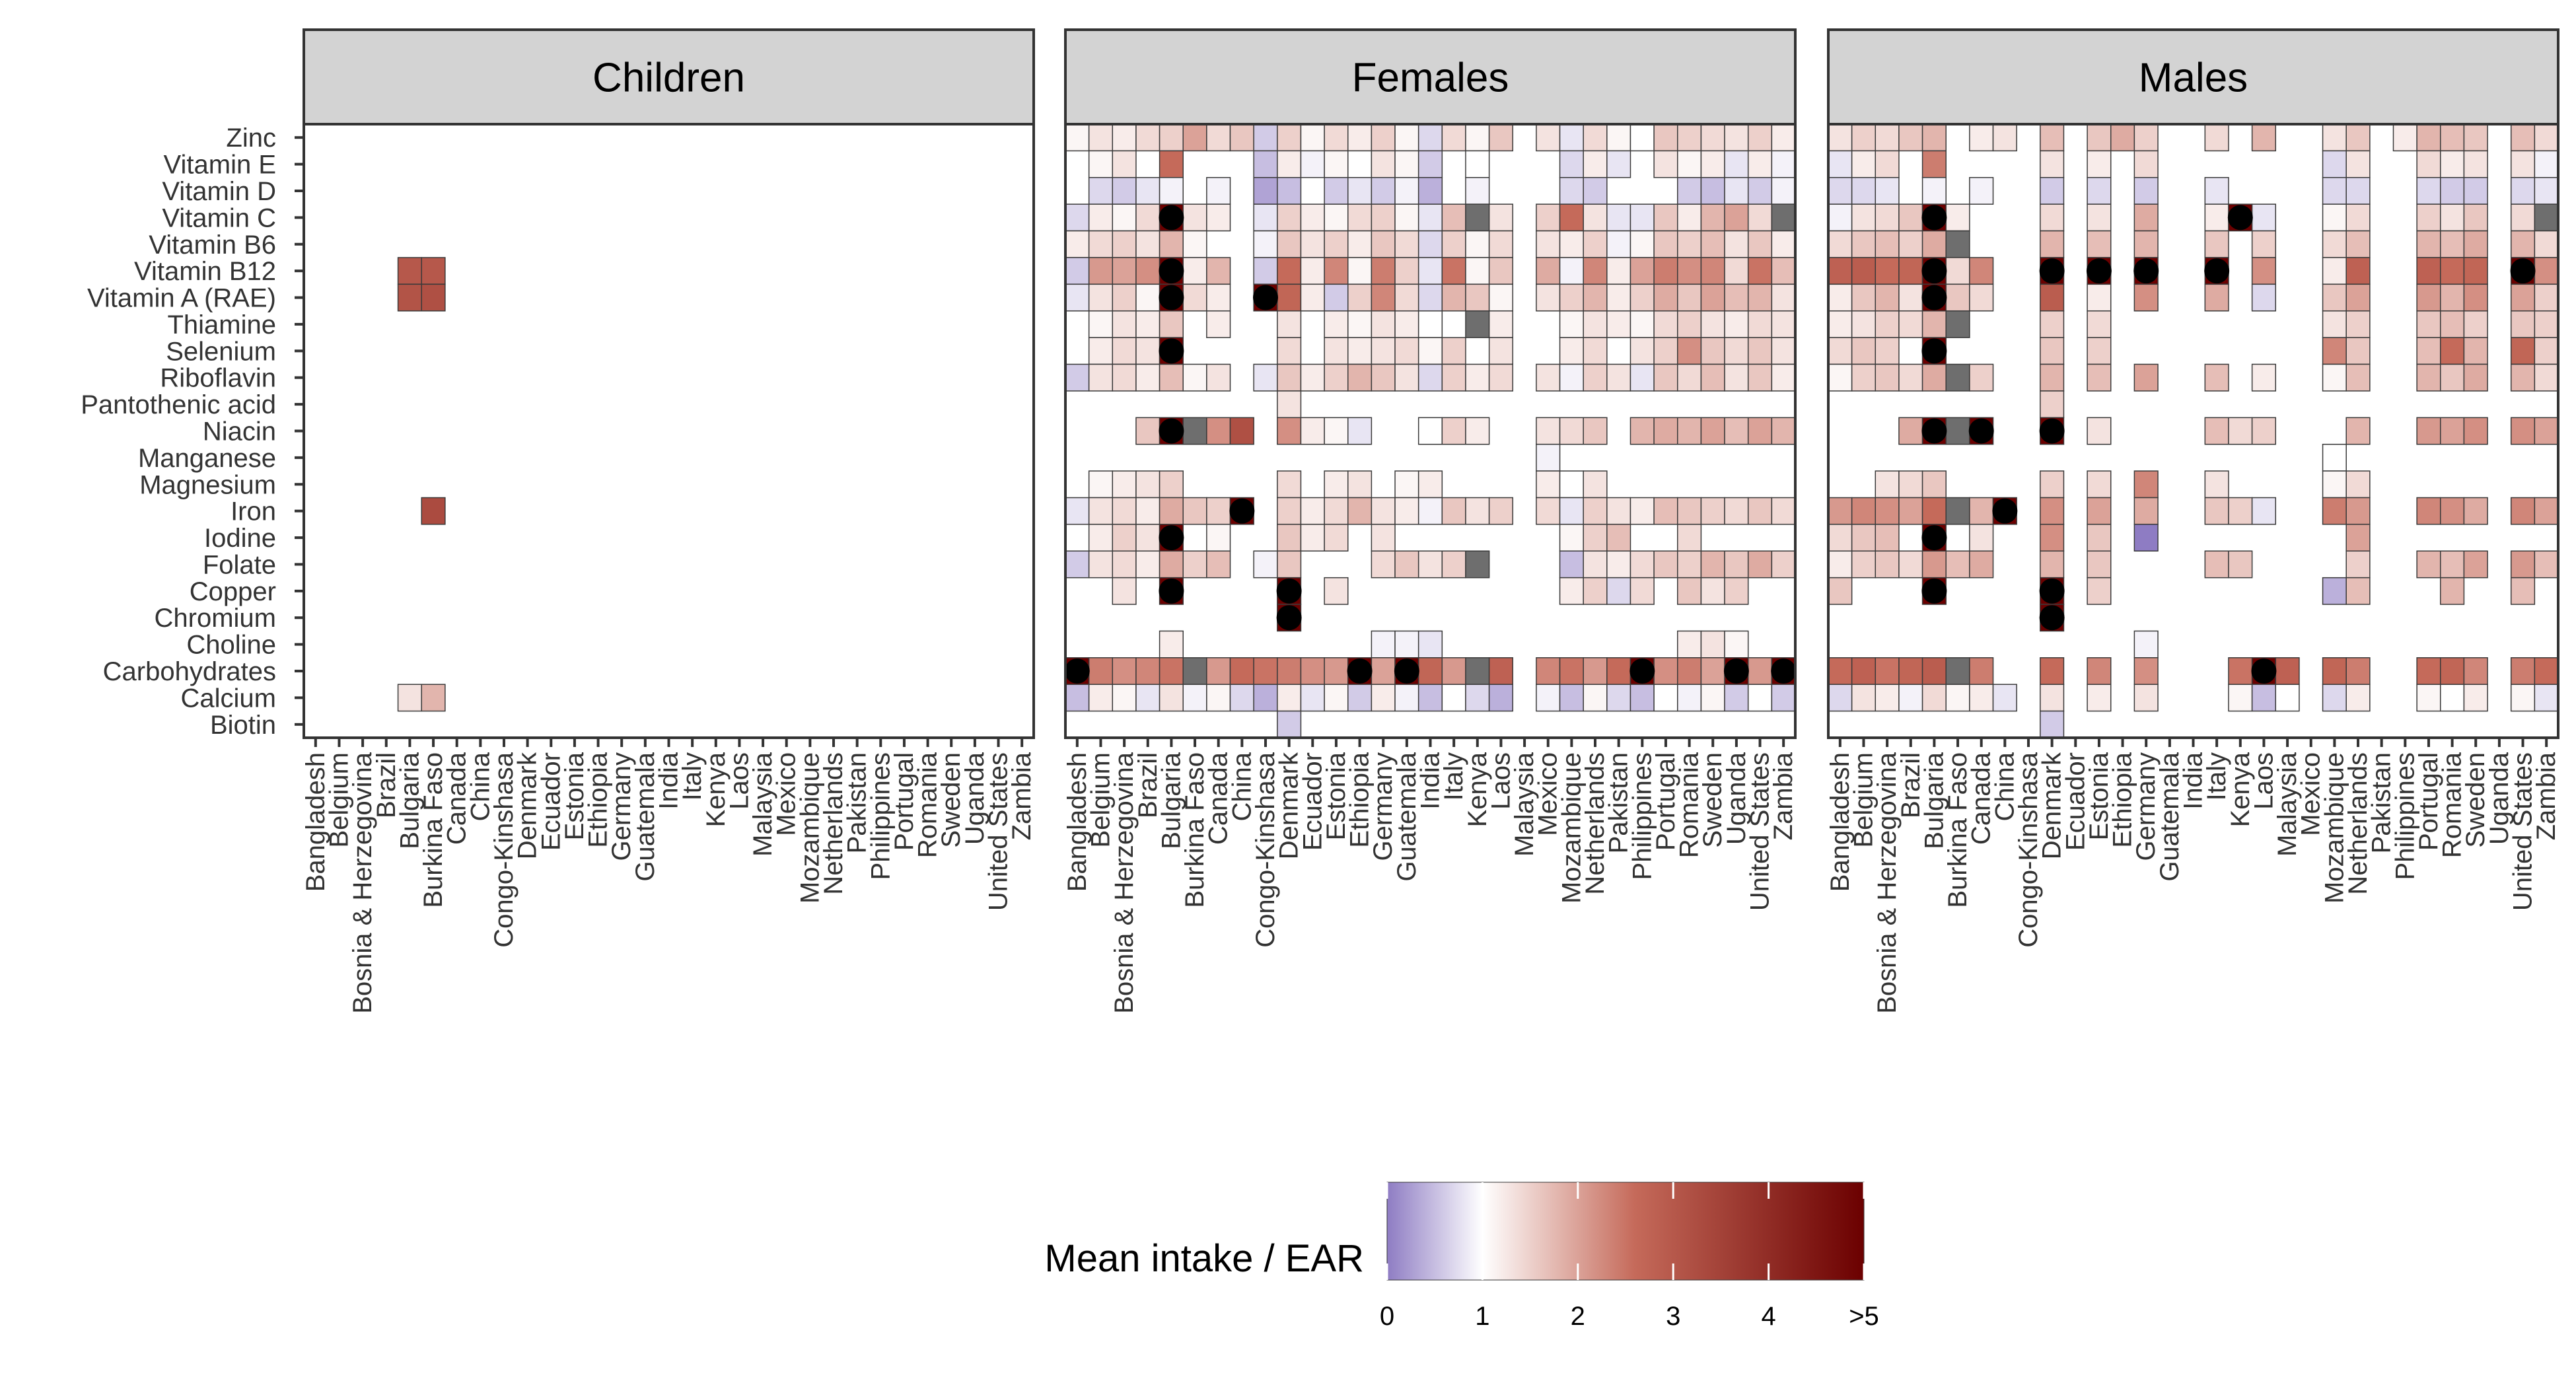 Image resolution: width=2576 pixels, height=1387 pixels. What do you see at coordinates (809, 828) in the screenshot?
I see `x-tick-label: Mozambique` at bounding box center [809, 828].